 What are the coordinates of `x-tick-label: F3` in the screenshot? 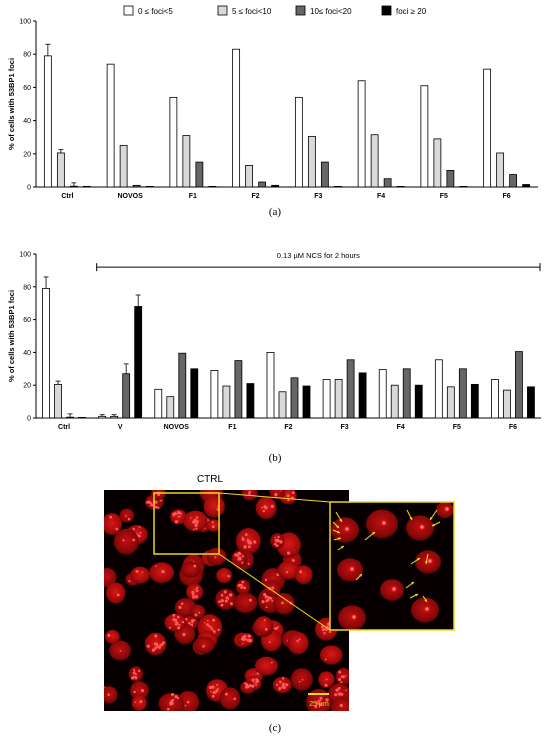 It's located at (318, 196).